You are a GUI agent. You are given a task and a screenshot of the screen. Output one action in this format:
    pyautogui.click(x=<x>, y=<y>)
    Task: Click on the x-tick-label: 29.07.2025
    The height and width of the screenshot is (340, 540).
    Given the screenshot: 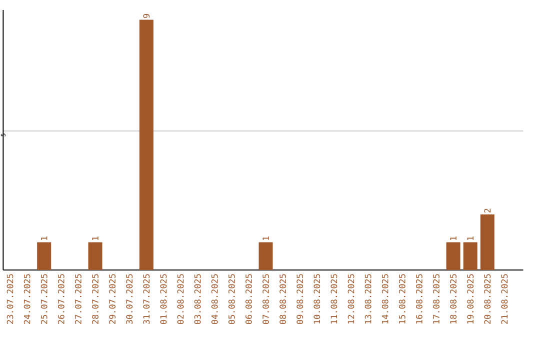 What is the action you would take?
    pyautogui.click(x=112, y=299)
    